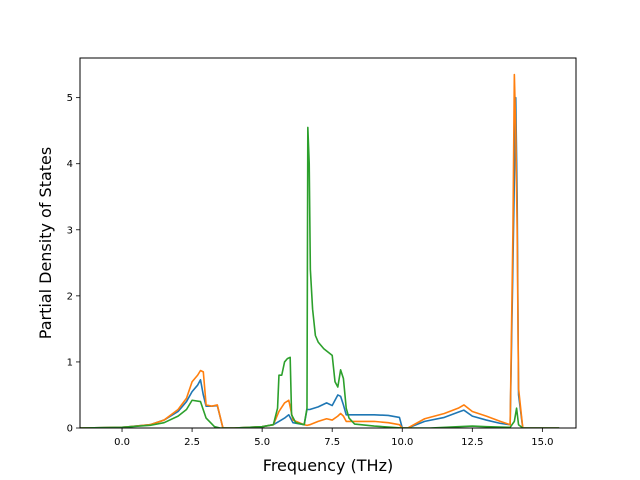 This screenshot has height=480, width=640. What do you see at coordinates (402, 442) in the screenshot?
I see `x-tick-label: 10.0` at bounding box center [402, 442].